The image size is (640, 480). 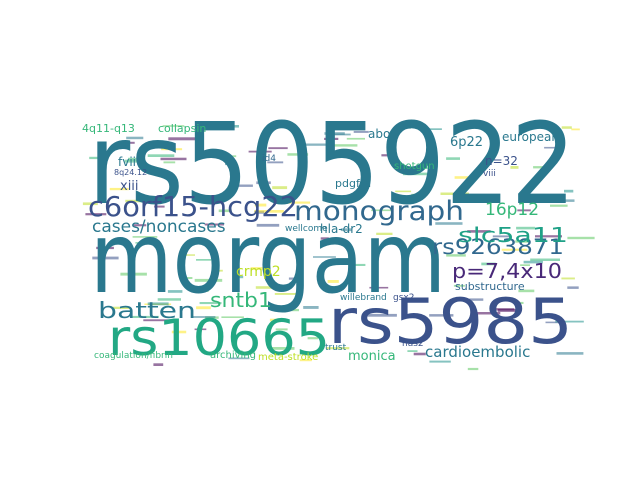 What do you see at coordinates (530, 137) in the screenshot?
I see `word: european` at bounding box center [530, 137].